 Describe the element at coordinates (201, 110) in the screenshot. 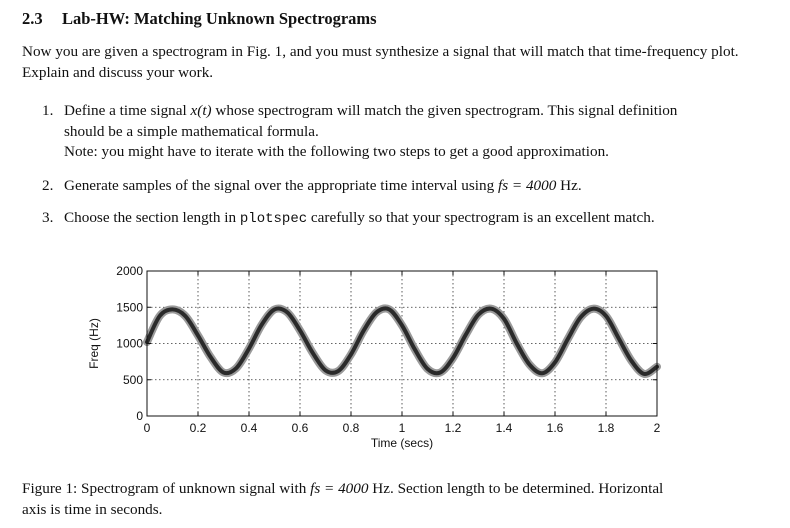

I see `signal-math: x(t)` at that location.